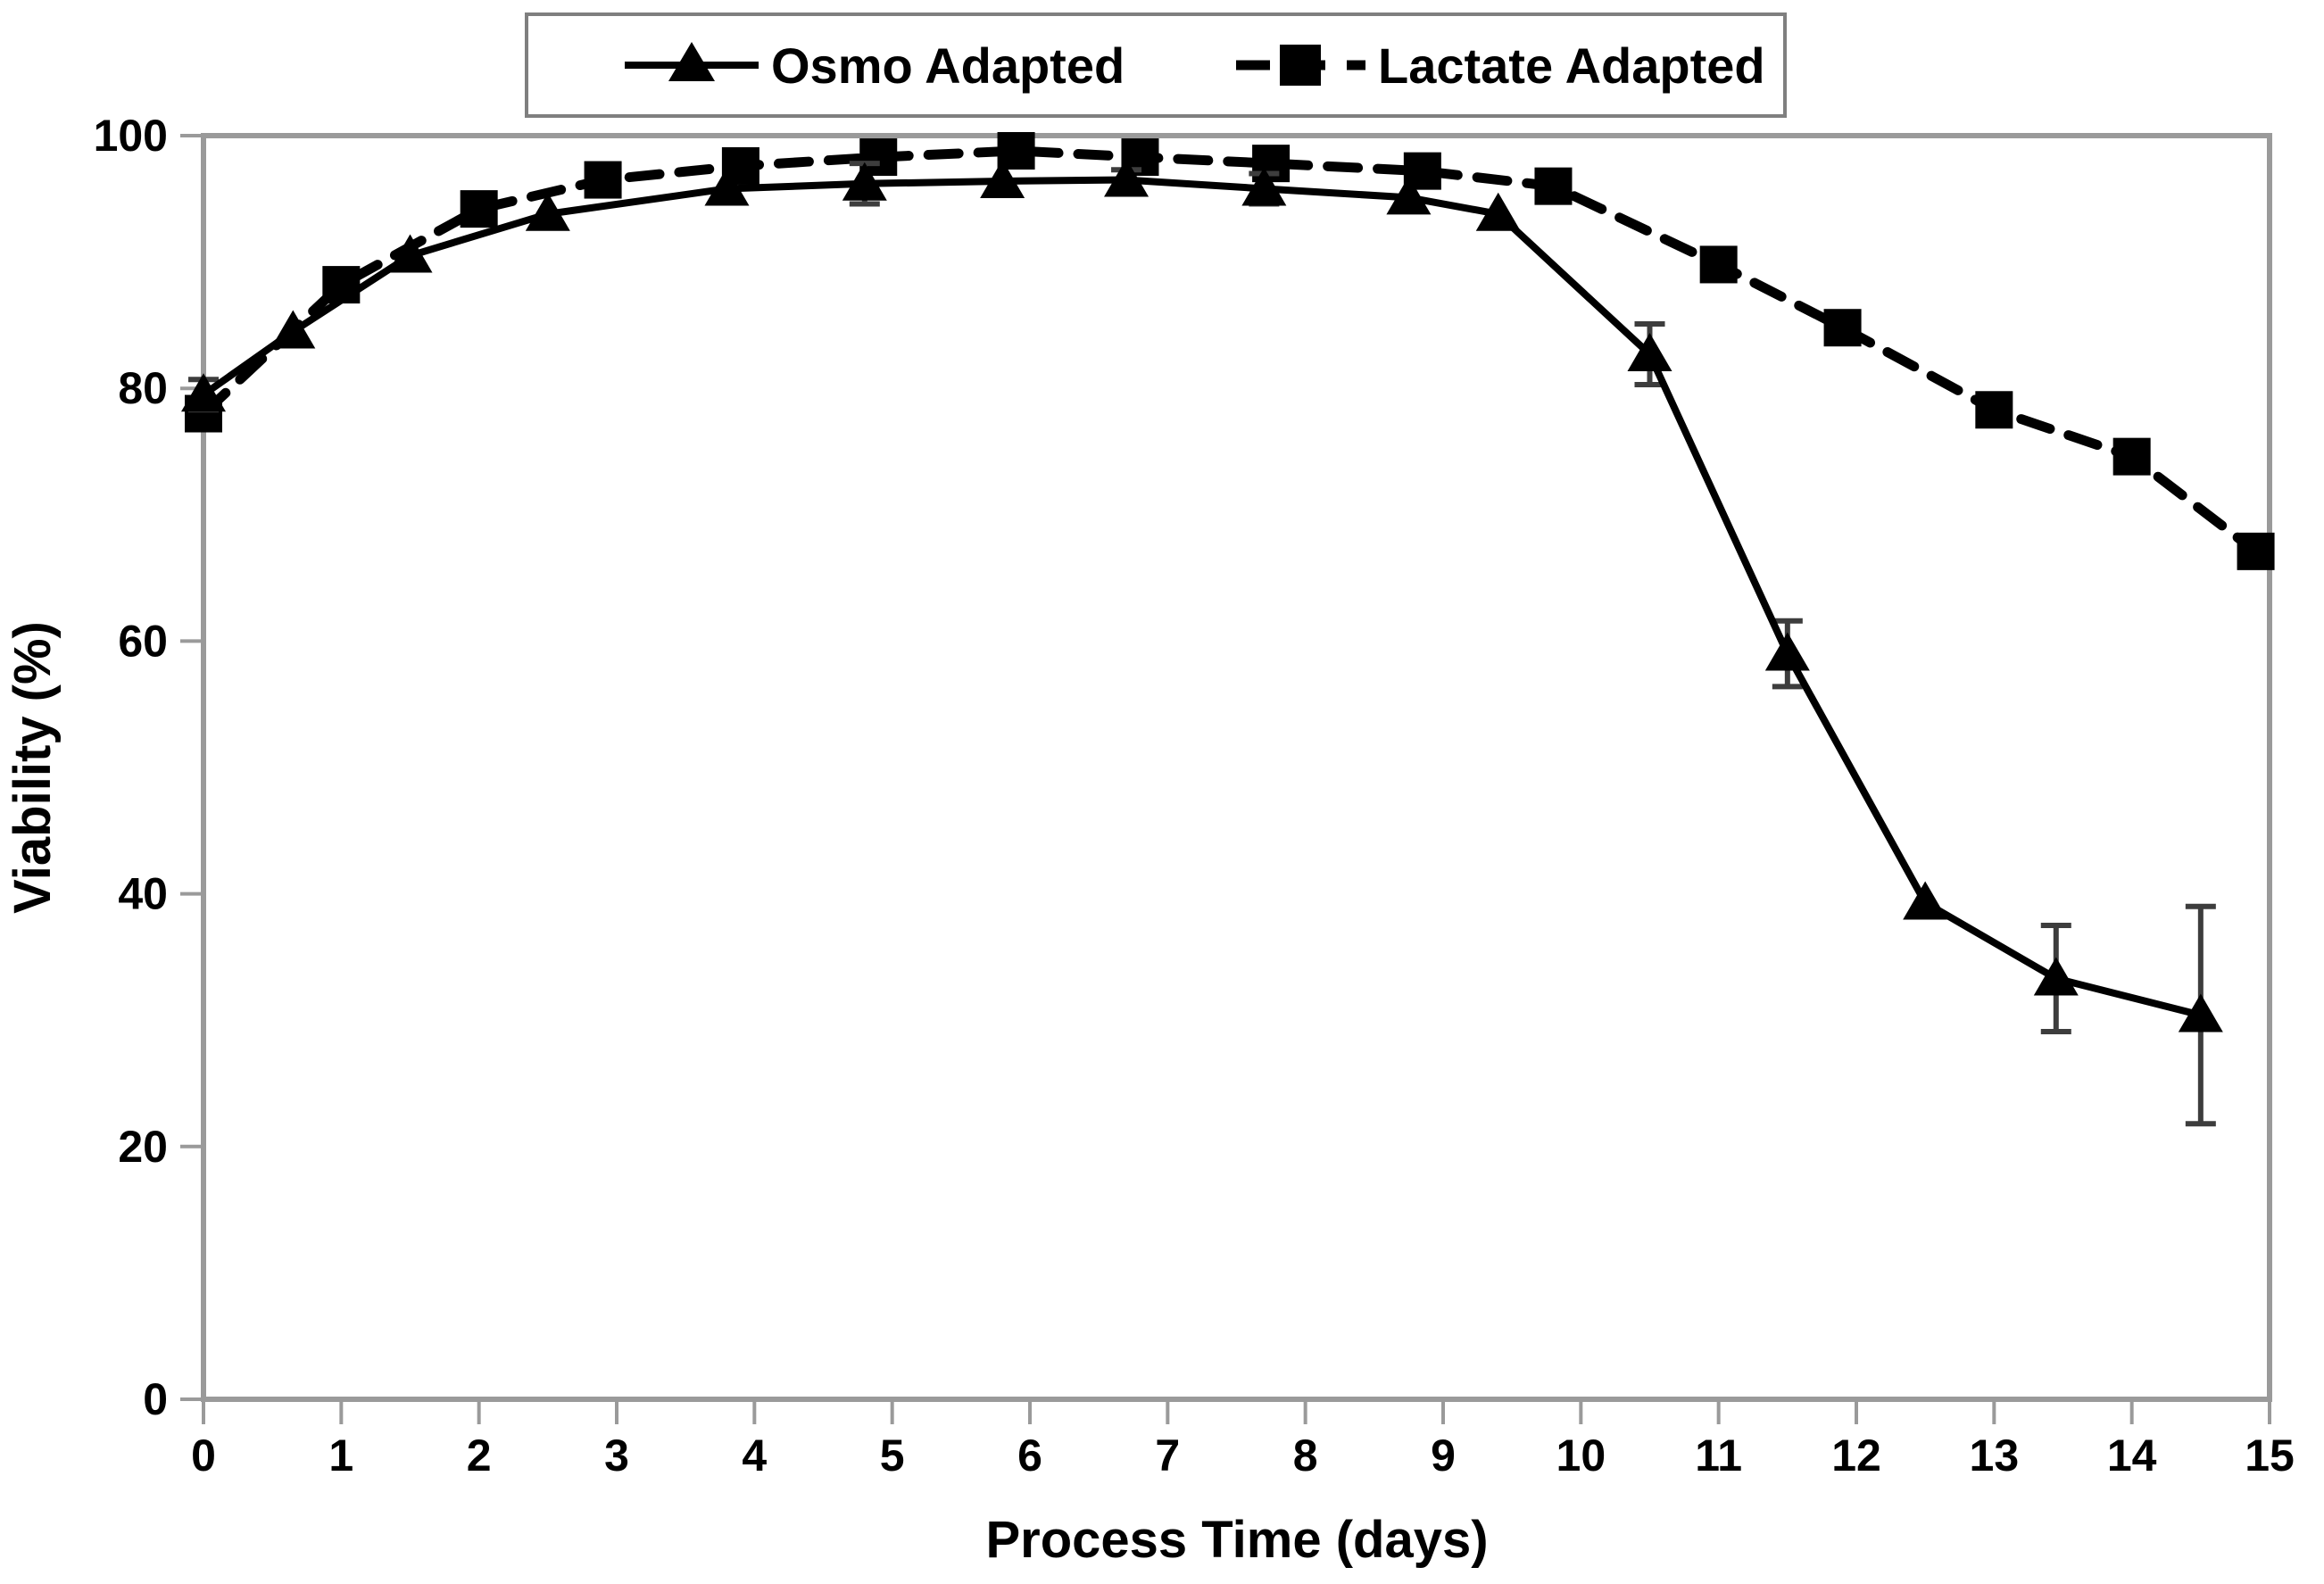 The height and width of the screenshot is (1584, 2324). I want to click on y-tick-label: 100, so click(131, 136).